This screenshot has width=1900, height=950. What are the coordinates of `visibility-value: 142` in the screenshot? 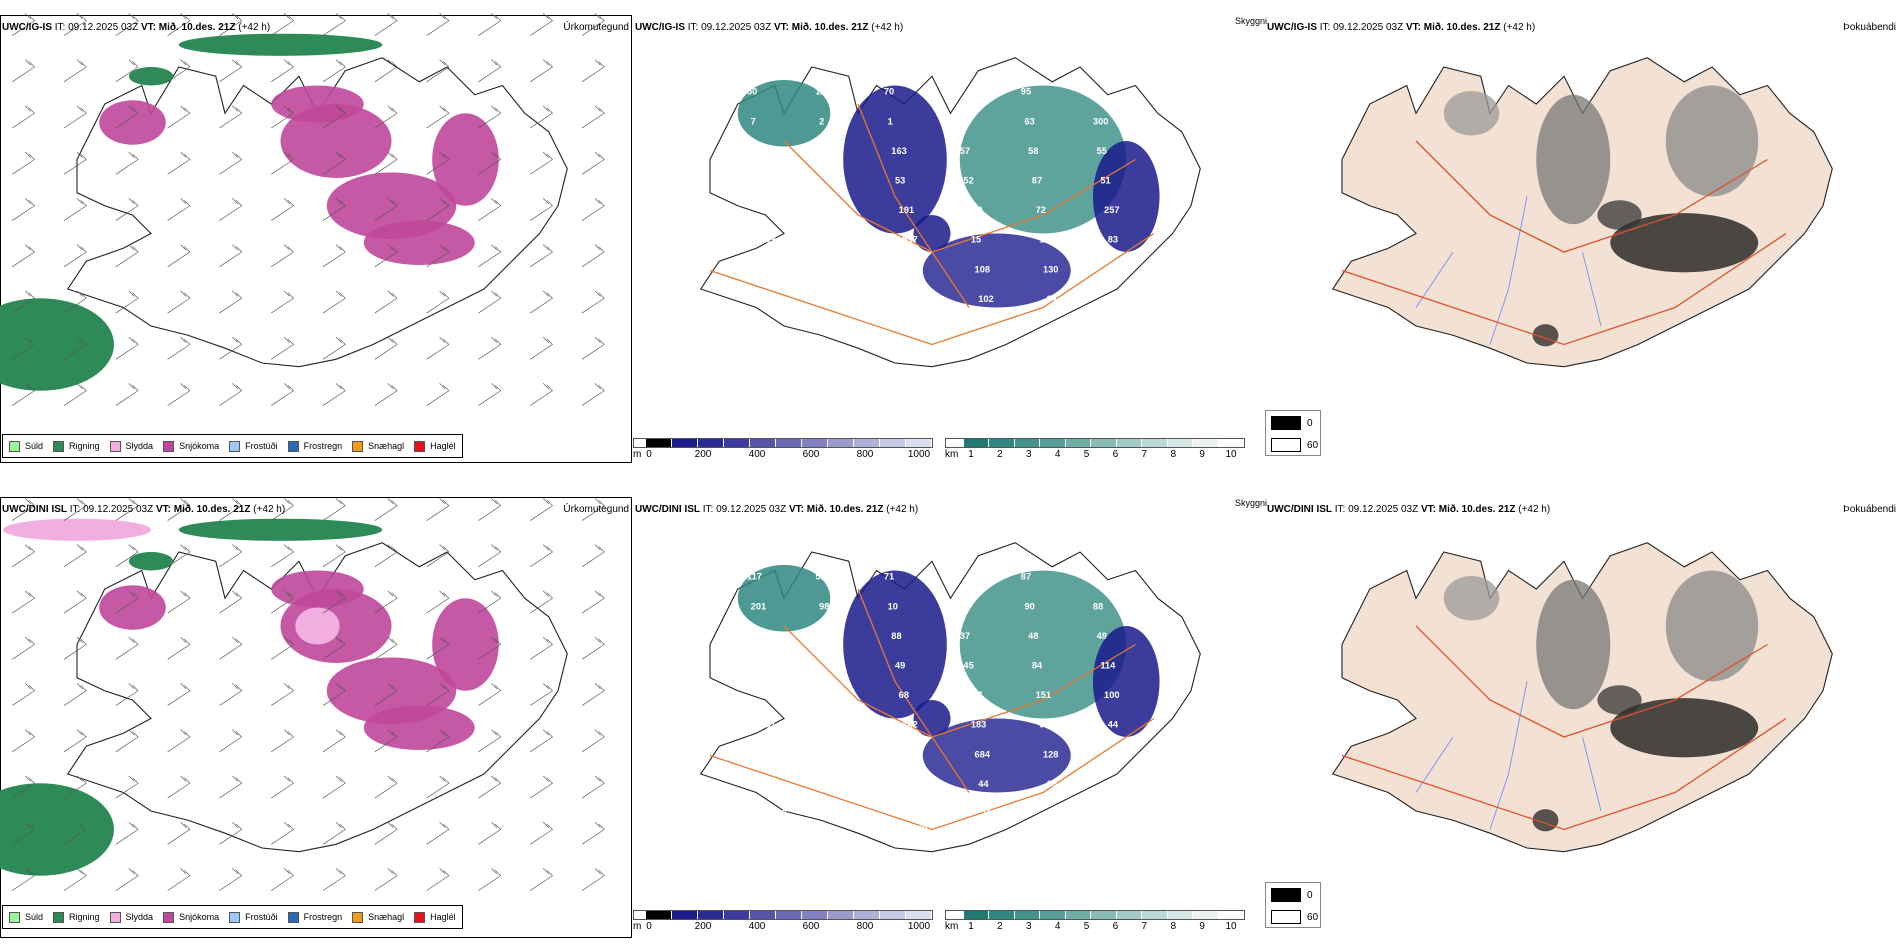 It's located at (909, 725).